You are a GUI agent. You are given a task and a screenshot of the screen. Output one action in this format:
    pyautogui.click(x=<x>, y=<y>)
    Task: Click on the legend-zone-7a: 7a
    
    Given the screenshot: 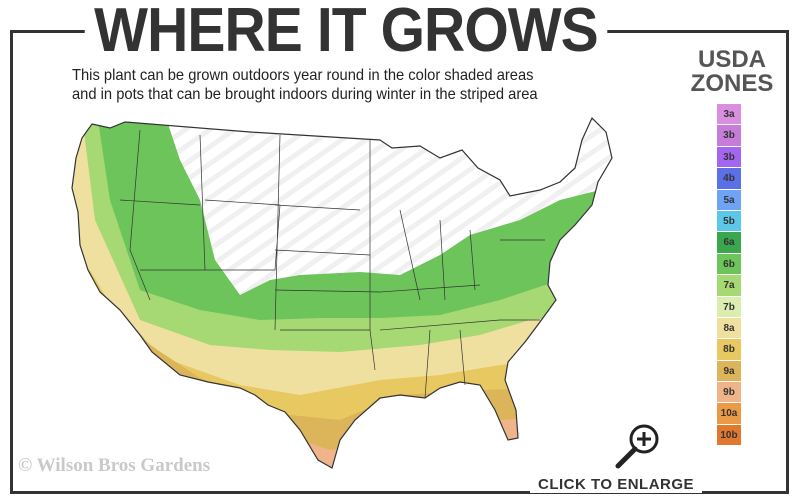 What is the action you would take?
    pyautogui.click(x=729, y=286)
    